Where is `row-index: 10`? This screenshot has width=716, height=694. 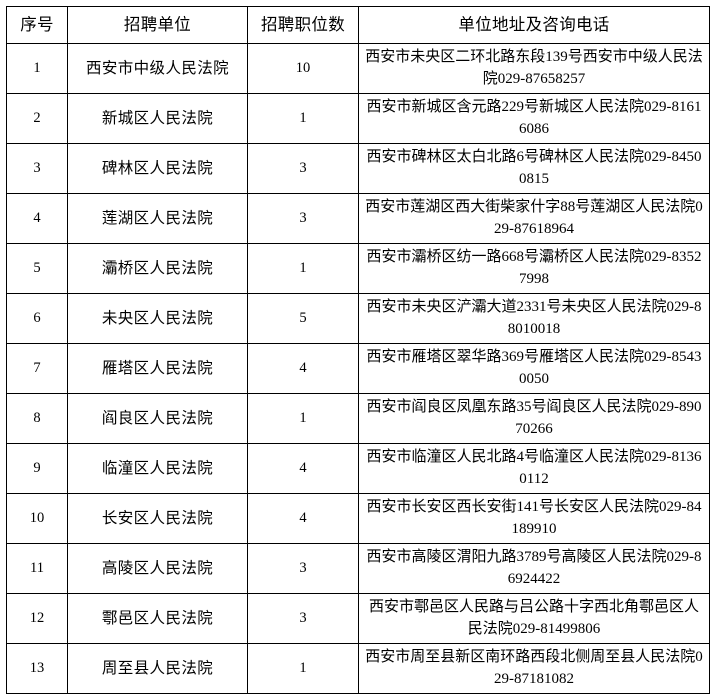
row-index: 10 is located at coordinates (37, 518).